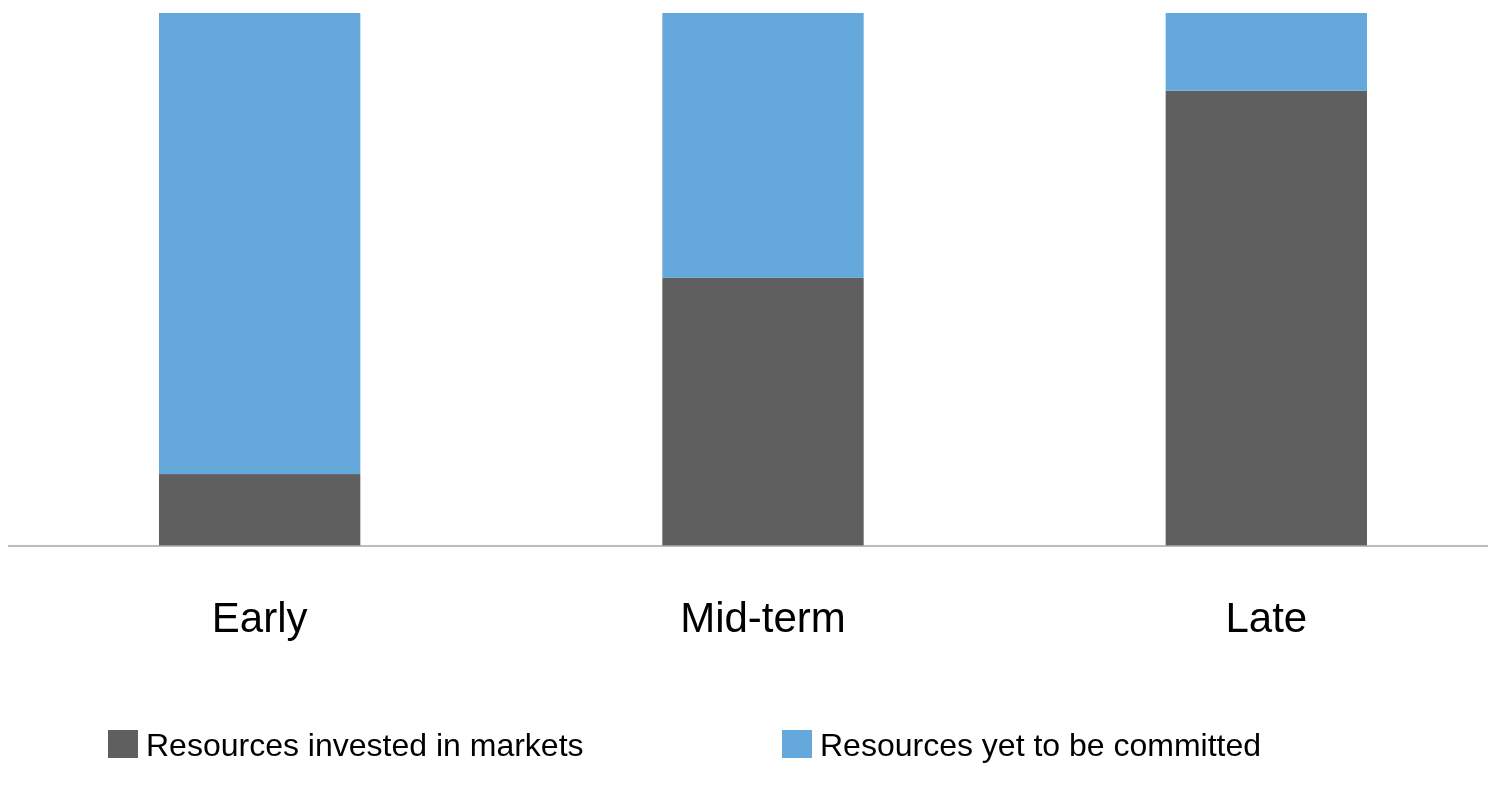 The height and width of the screenshot is (791, 1512). I want to click on legend-label: Resources invested in markets, so click(365, 745).